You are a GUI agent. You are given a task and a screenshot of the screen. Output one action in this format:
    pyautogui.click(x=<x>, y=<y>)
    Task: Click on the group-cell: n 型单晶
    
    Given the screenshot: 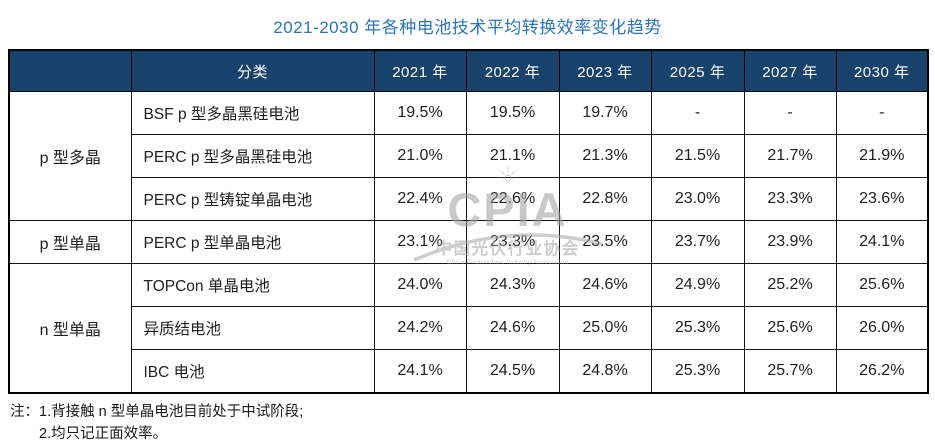 What is the action you would take?
    pyautogui.click(x=70, y=328)
    